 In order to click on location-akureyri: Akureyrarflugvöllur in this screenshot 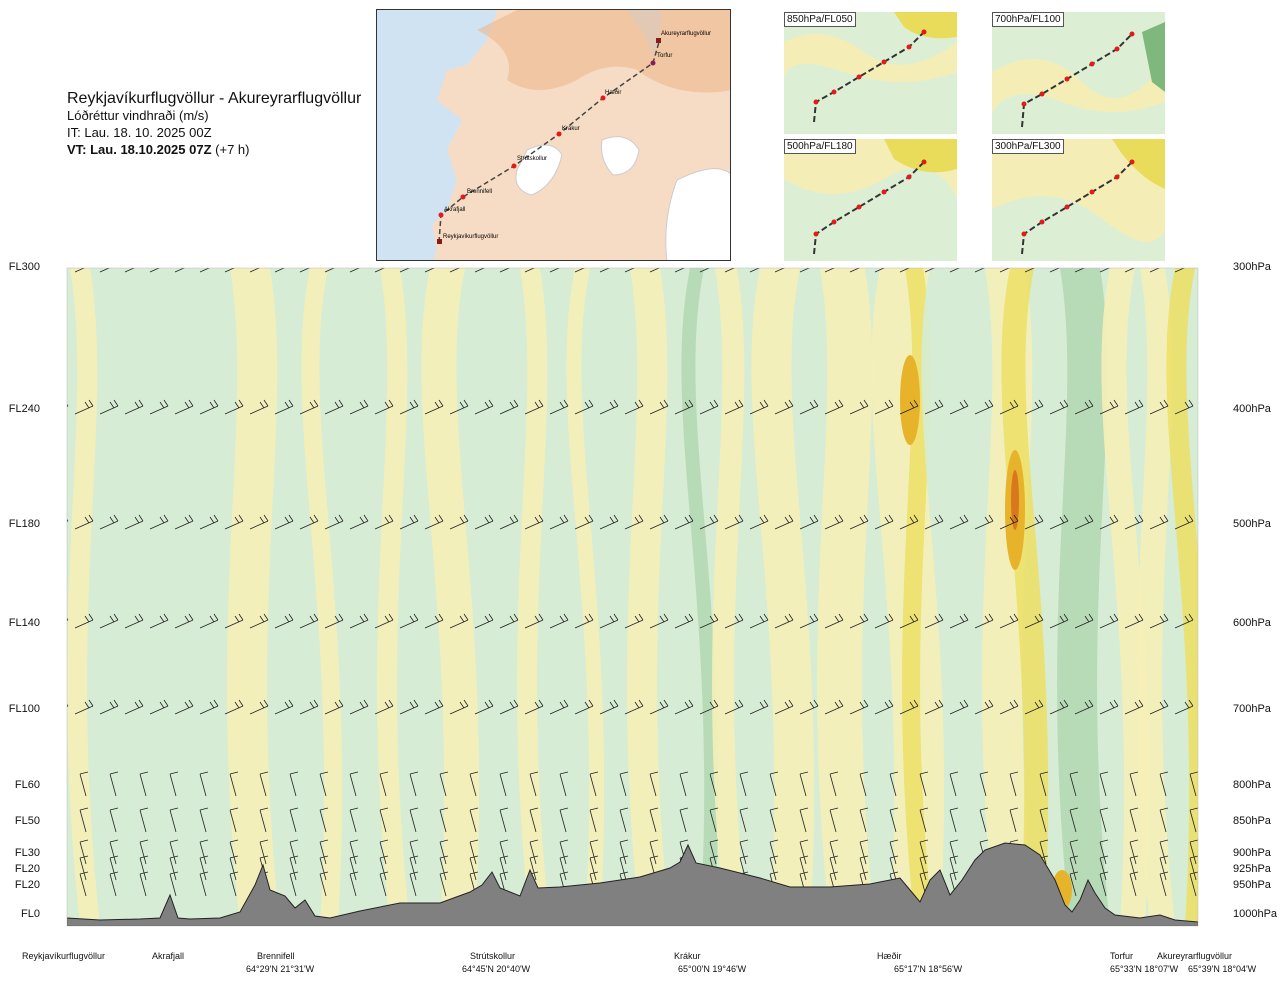, I will do `click(1195, 956)`.